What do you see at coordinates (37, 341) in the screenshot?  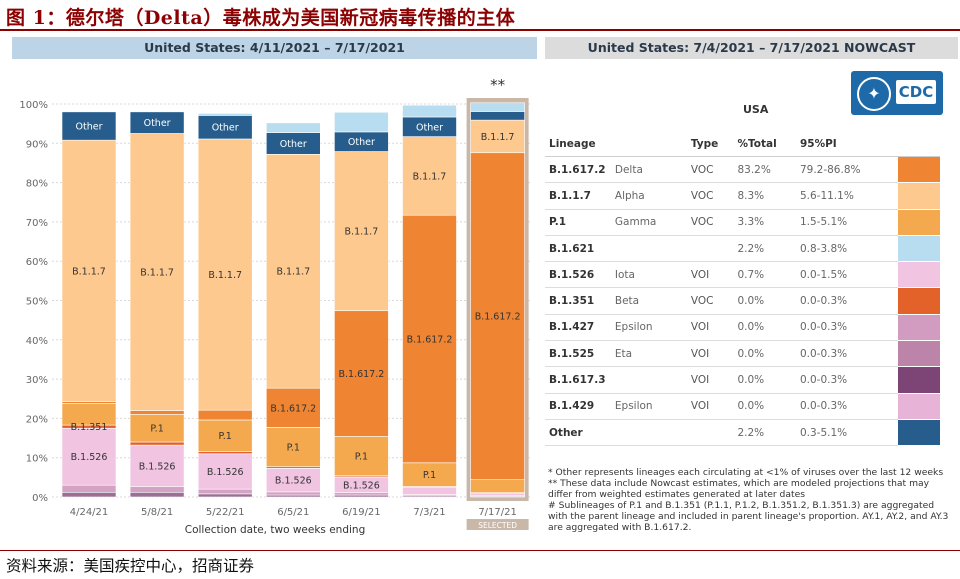 I see `y-tick-label: 40%` at bounding box center [37, 341].